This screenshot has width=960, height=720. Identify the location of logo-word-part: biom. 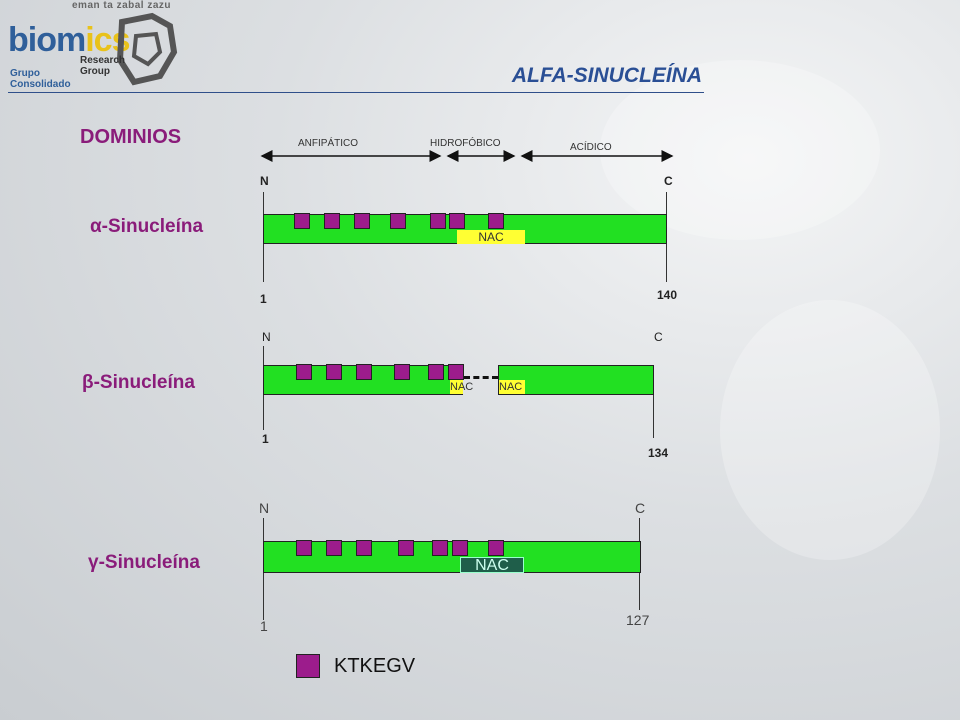
(47, 40).